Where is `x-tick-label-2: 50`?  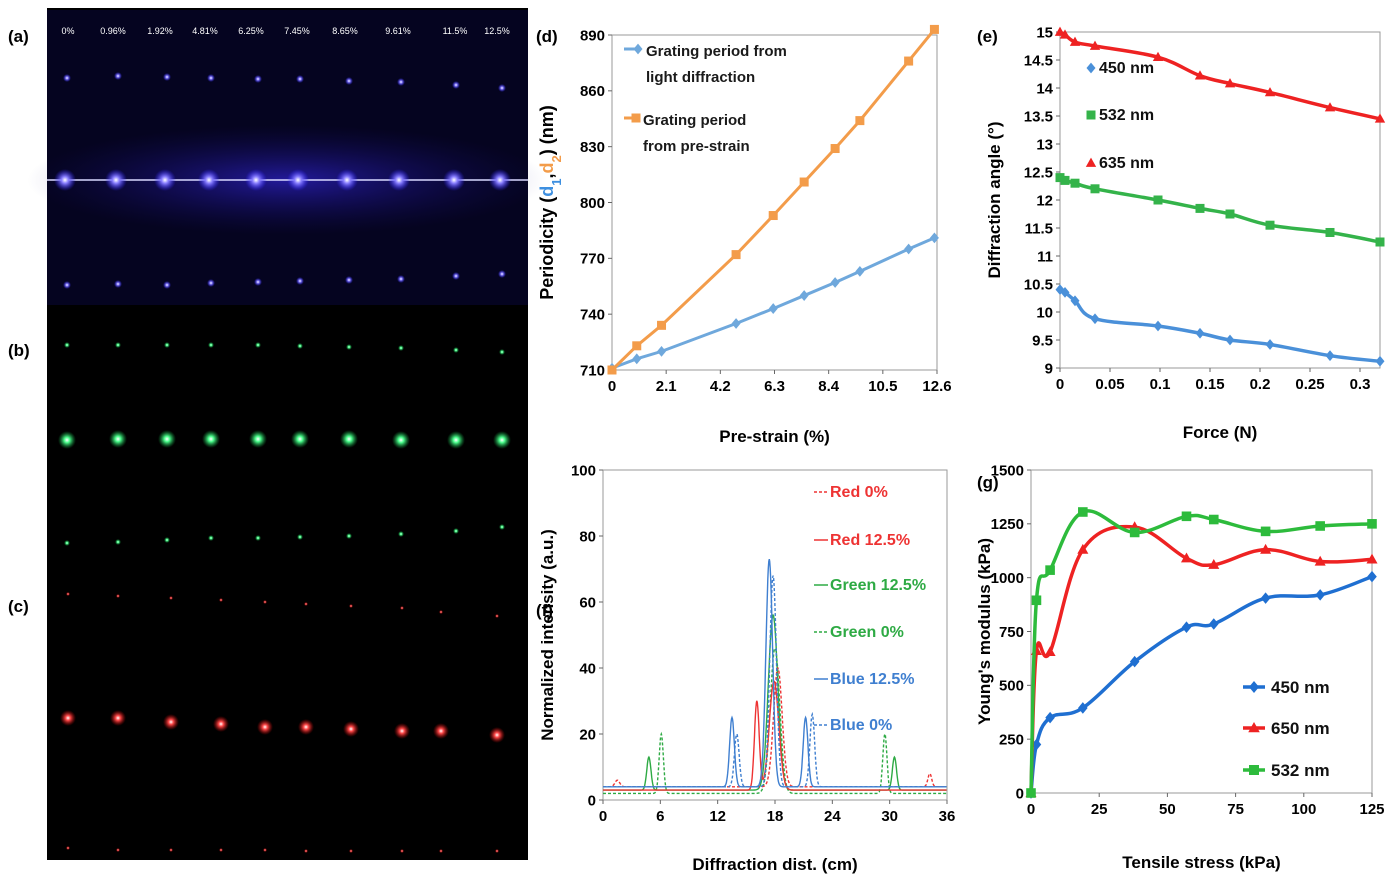 x-tick-label-2: 50 is located at coordinates (1167, 809).